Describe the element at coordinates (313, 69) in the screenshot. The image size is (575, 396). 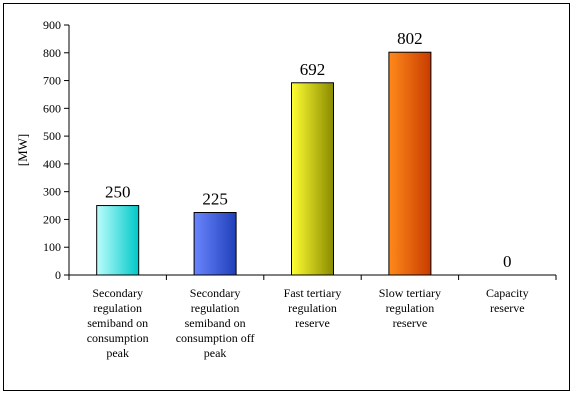
I see `data-label: 692` at that location.